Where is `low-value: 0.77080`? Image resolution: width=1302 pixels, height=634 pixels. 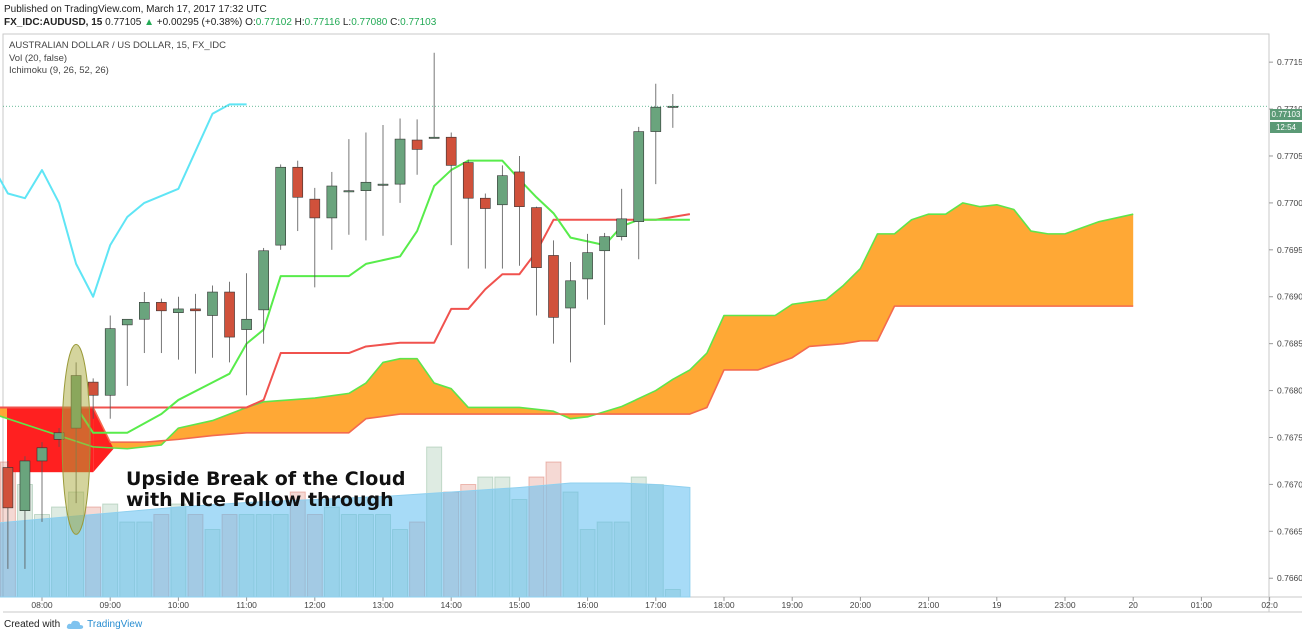
low-value: 0.77080 is located at coordinates (369, 22).